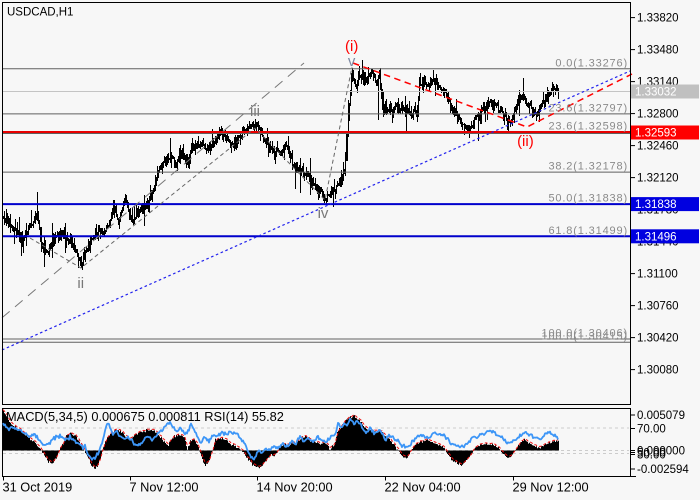 This screenshot has width=700, height=500. What do you see at coordinates (657, 275) in the screenshot?
I see `svg-text: 1.31100` at bounding box center [657, 275].